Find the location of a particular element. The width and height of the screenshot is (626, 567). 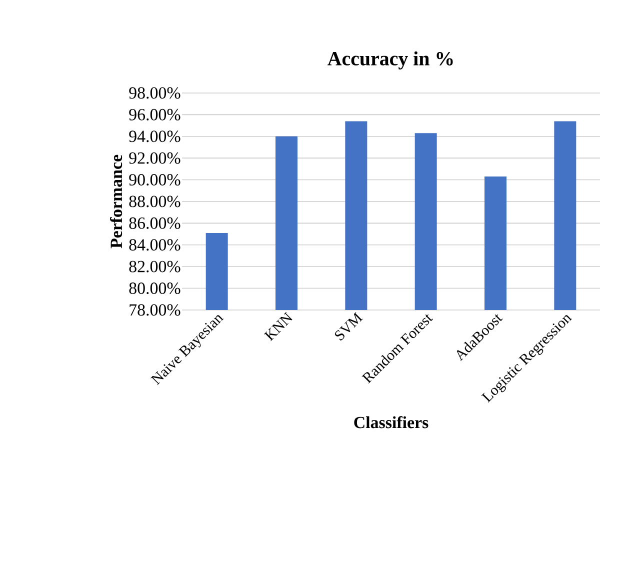

y-tick-label: 98.00% is located at coordinates (154, 93).